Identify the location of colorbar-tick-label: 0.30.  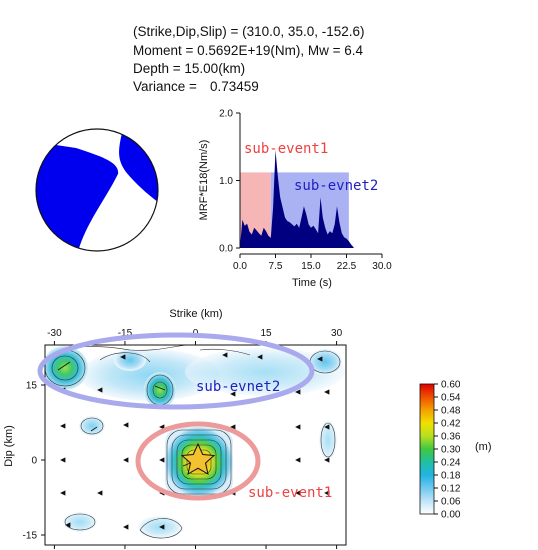
(451, 450).